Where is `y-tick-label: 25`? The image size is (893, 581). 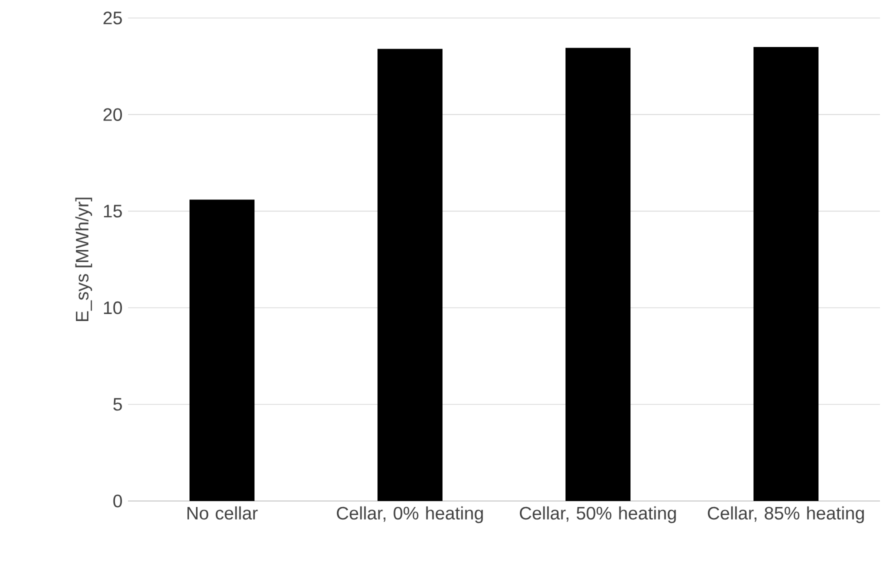 y-tick-label: 25 is located at coordinates (113, 18).